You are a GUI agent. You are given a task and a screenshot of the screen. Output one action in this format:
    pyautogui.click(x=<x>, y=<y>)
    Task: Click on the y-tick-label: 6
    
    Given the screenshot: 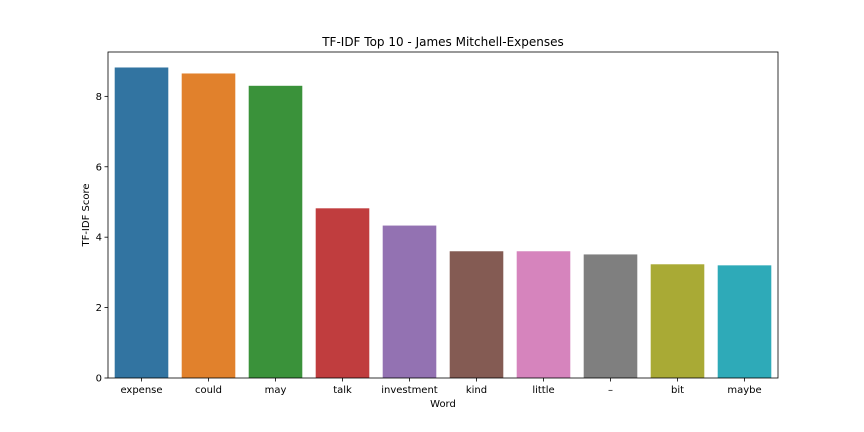 What is the action you would take?
    pyautogui.click(x=99, y=167)
    